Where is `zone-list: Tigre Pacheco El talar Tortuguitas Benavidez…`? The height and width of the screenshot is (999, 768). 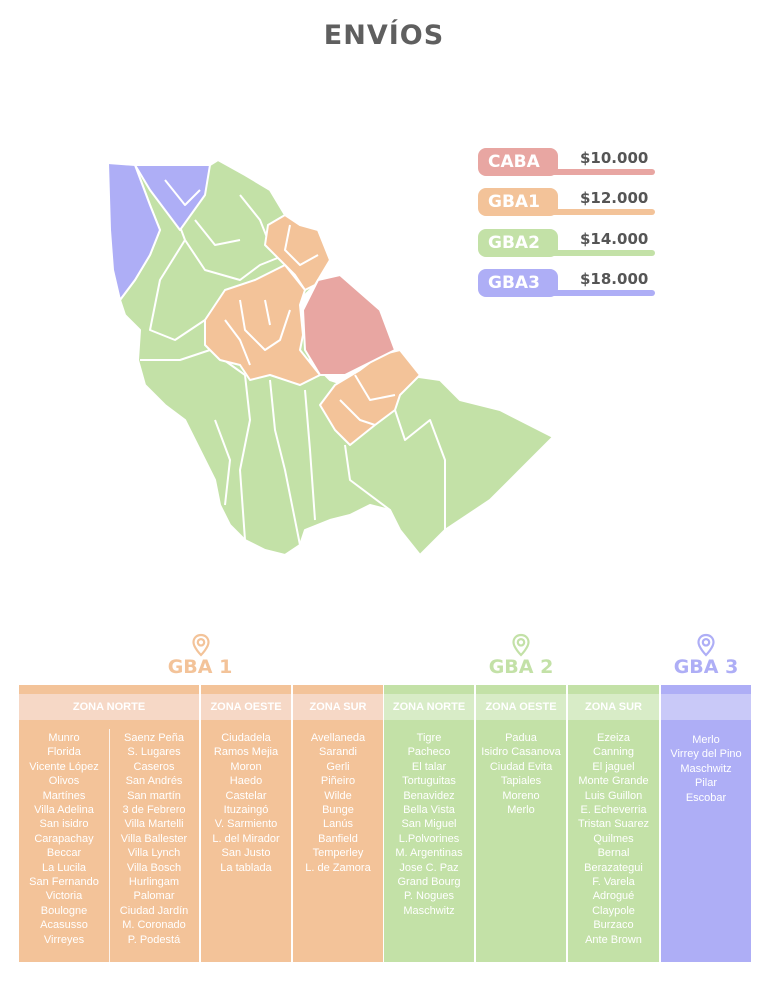
zone-list: Tigre Pacheco El talar Tortuguitas Benavidez… is located at coordinates (429, 824).